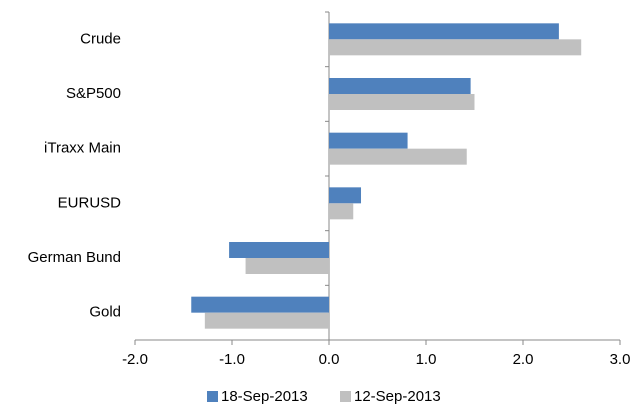 The image size is (641, 408). What do you see at coordinates (620, 359) in the screenshot?
I see `x-tick-label: 3.0` at bounding box center [620, 359].